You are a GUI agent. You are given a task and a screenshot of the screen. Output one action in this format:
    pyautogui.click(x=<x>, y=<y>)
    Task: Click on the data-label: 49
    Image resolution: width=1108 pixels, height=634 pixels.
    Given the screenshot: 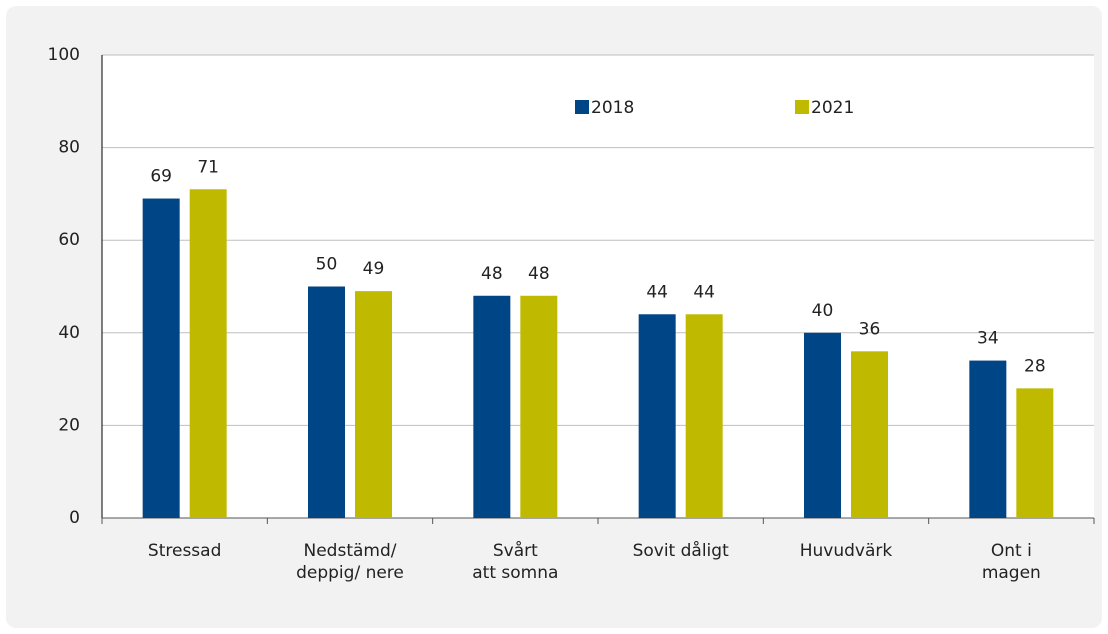 What is the action you would take?
    pyautogui.click(x=374, y=269)
    